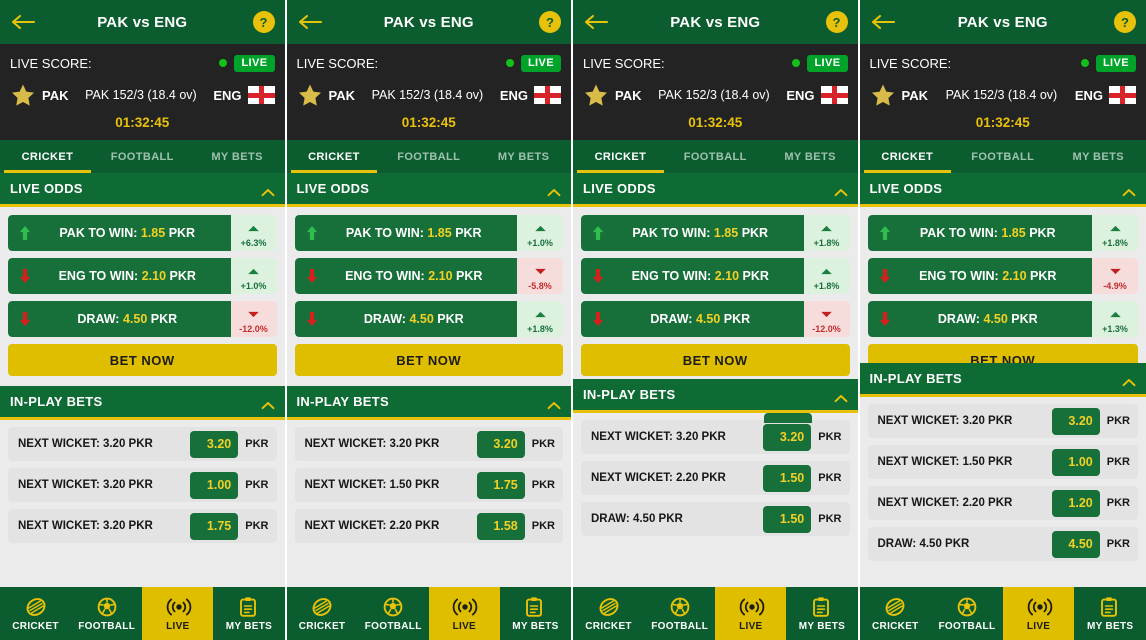 Image resolution: width=1146 pixels, height=640 pixels. What do you see at coordinates (715, 478) in the screenshot?
I see `bet-row: NEXT WICKET: 2.20 PKR 1.50 PKR` at bounding box center [715, 478].